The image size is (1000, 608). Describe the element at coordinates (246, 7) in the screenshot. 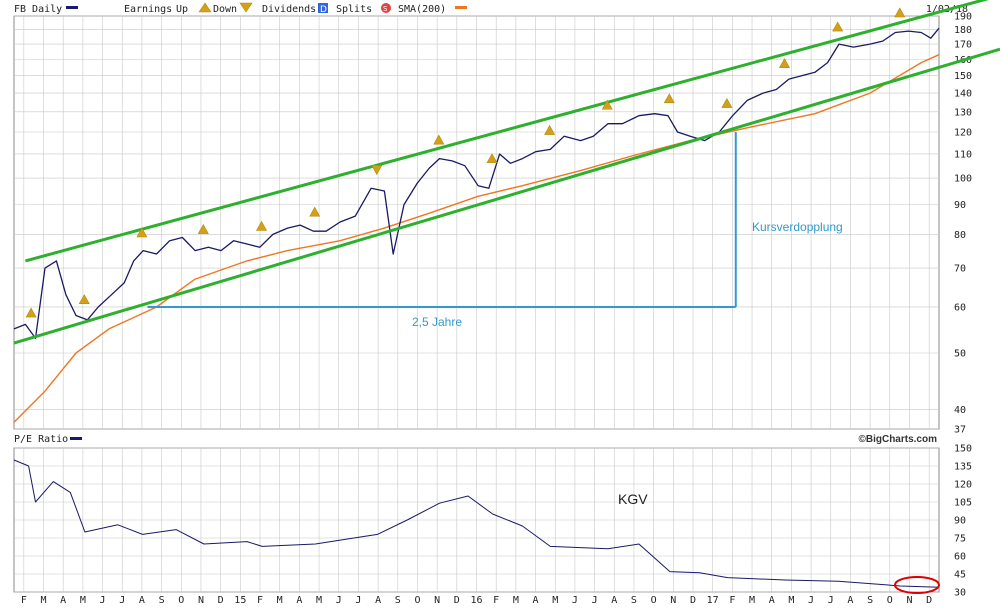

I see `earnings-down-legend-icon` at that location.